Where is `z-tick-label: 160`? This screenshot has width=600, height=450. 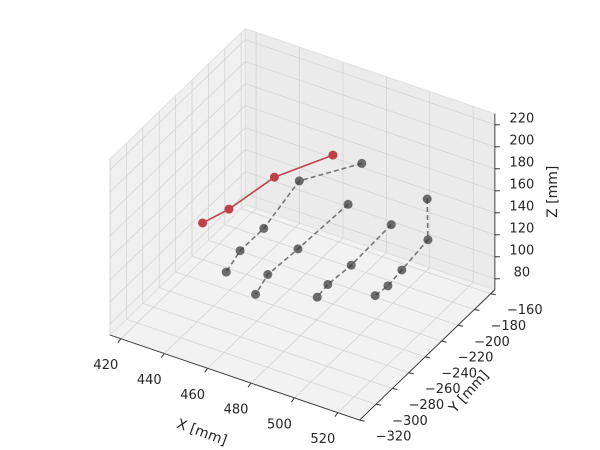
z-tick-label: 160 is located at coordinates (521, 184).